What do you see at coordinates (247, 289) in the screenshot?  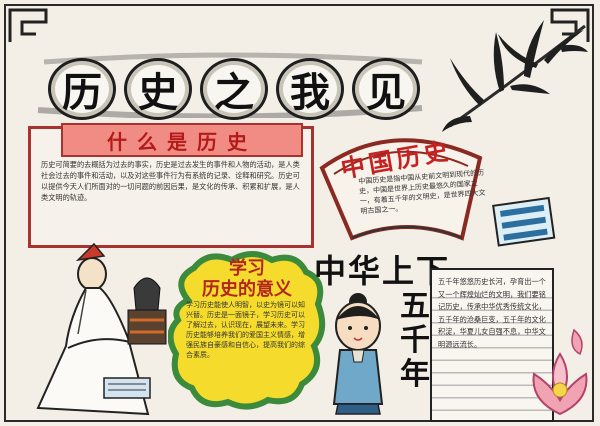 I see `learning-meaning-heading-line2: 历史的意义` at bounding box center [247, 289].